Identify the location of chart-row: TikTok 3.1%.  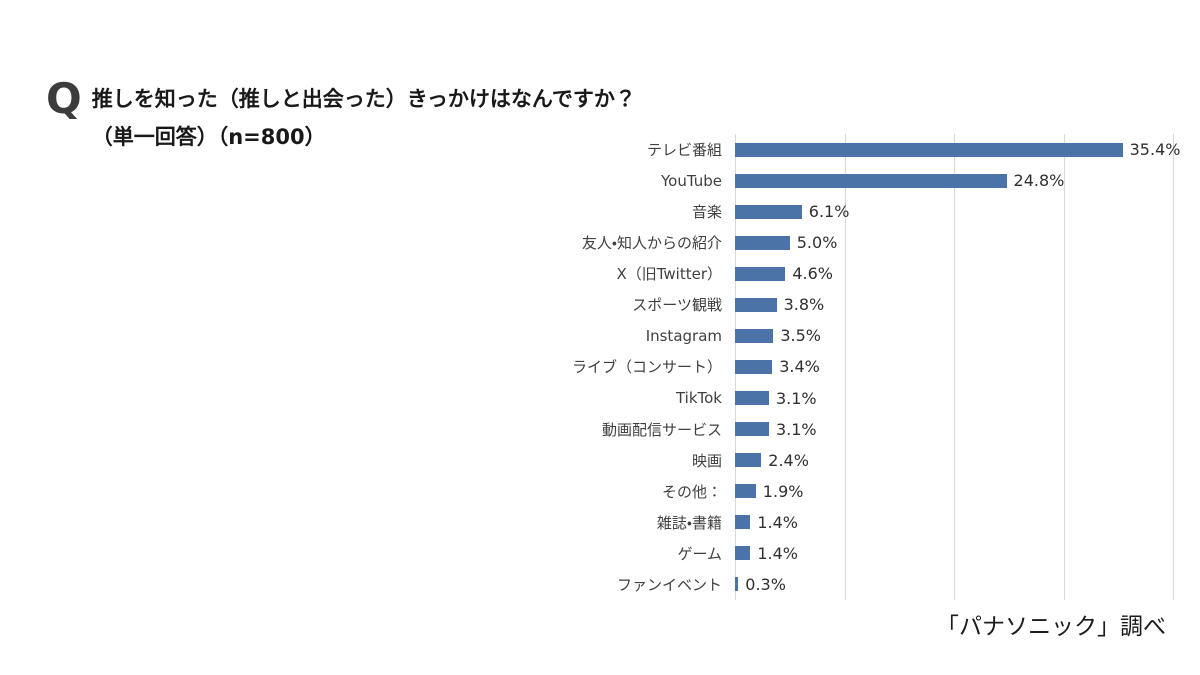
(865, 398).